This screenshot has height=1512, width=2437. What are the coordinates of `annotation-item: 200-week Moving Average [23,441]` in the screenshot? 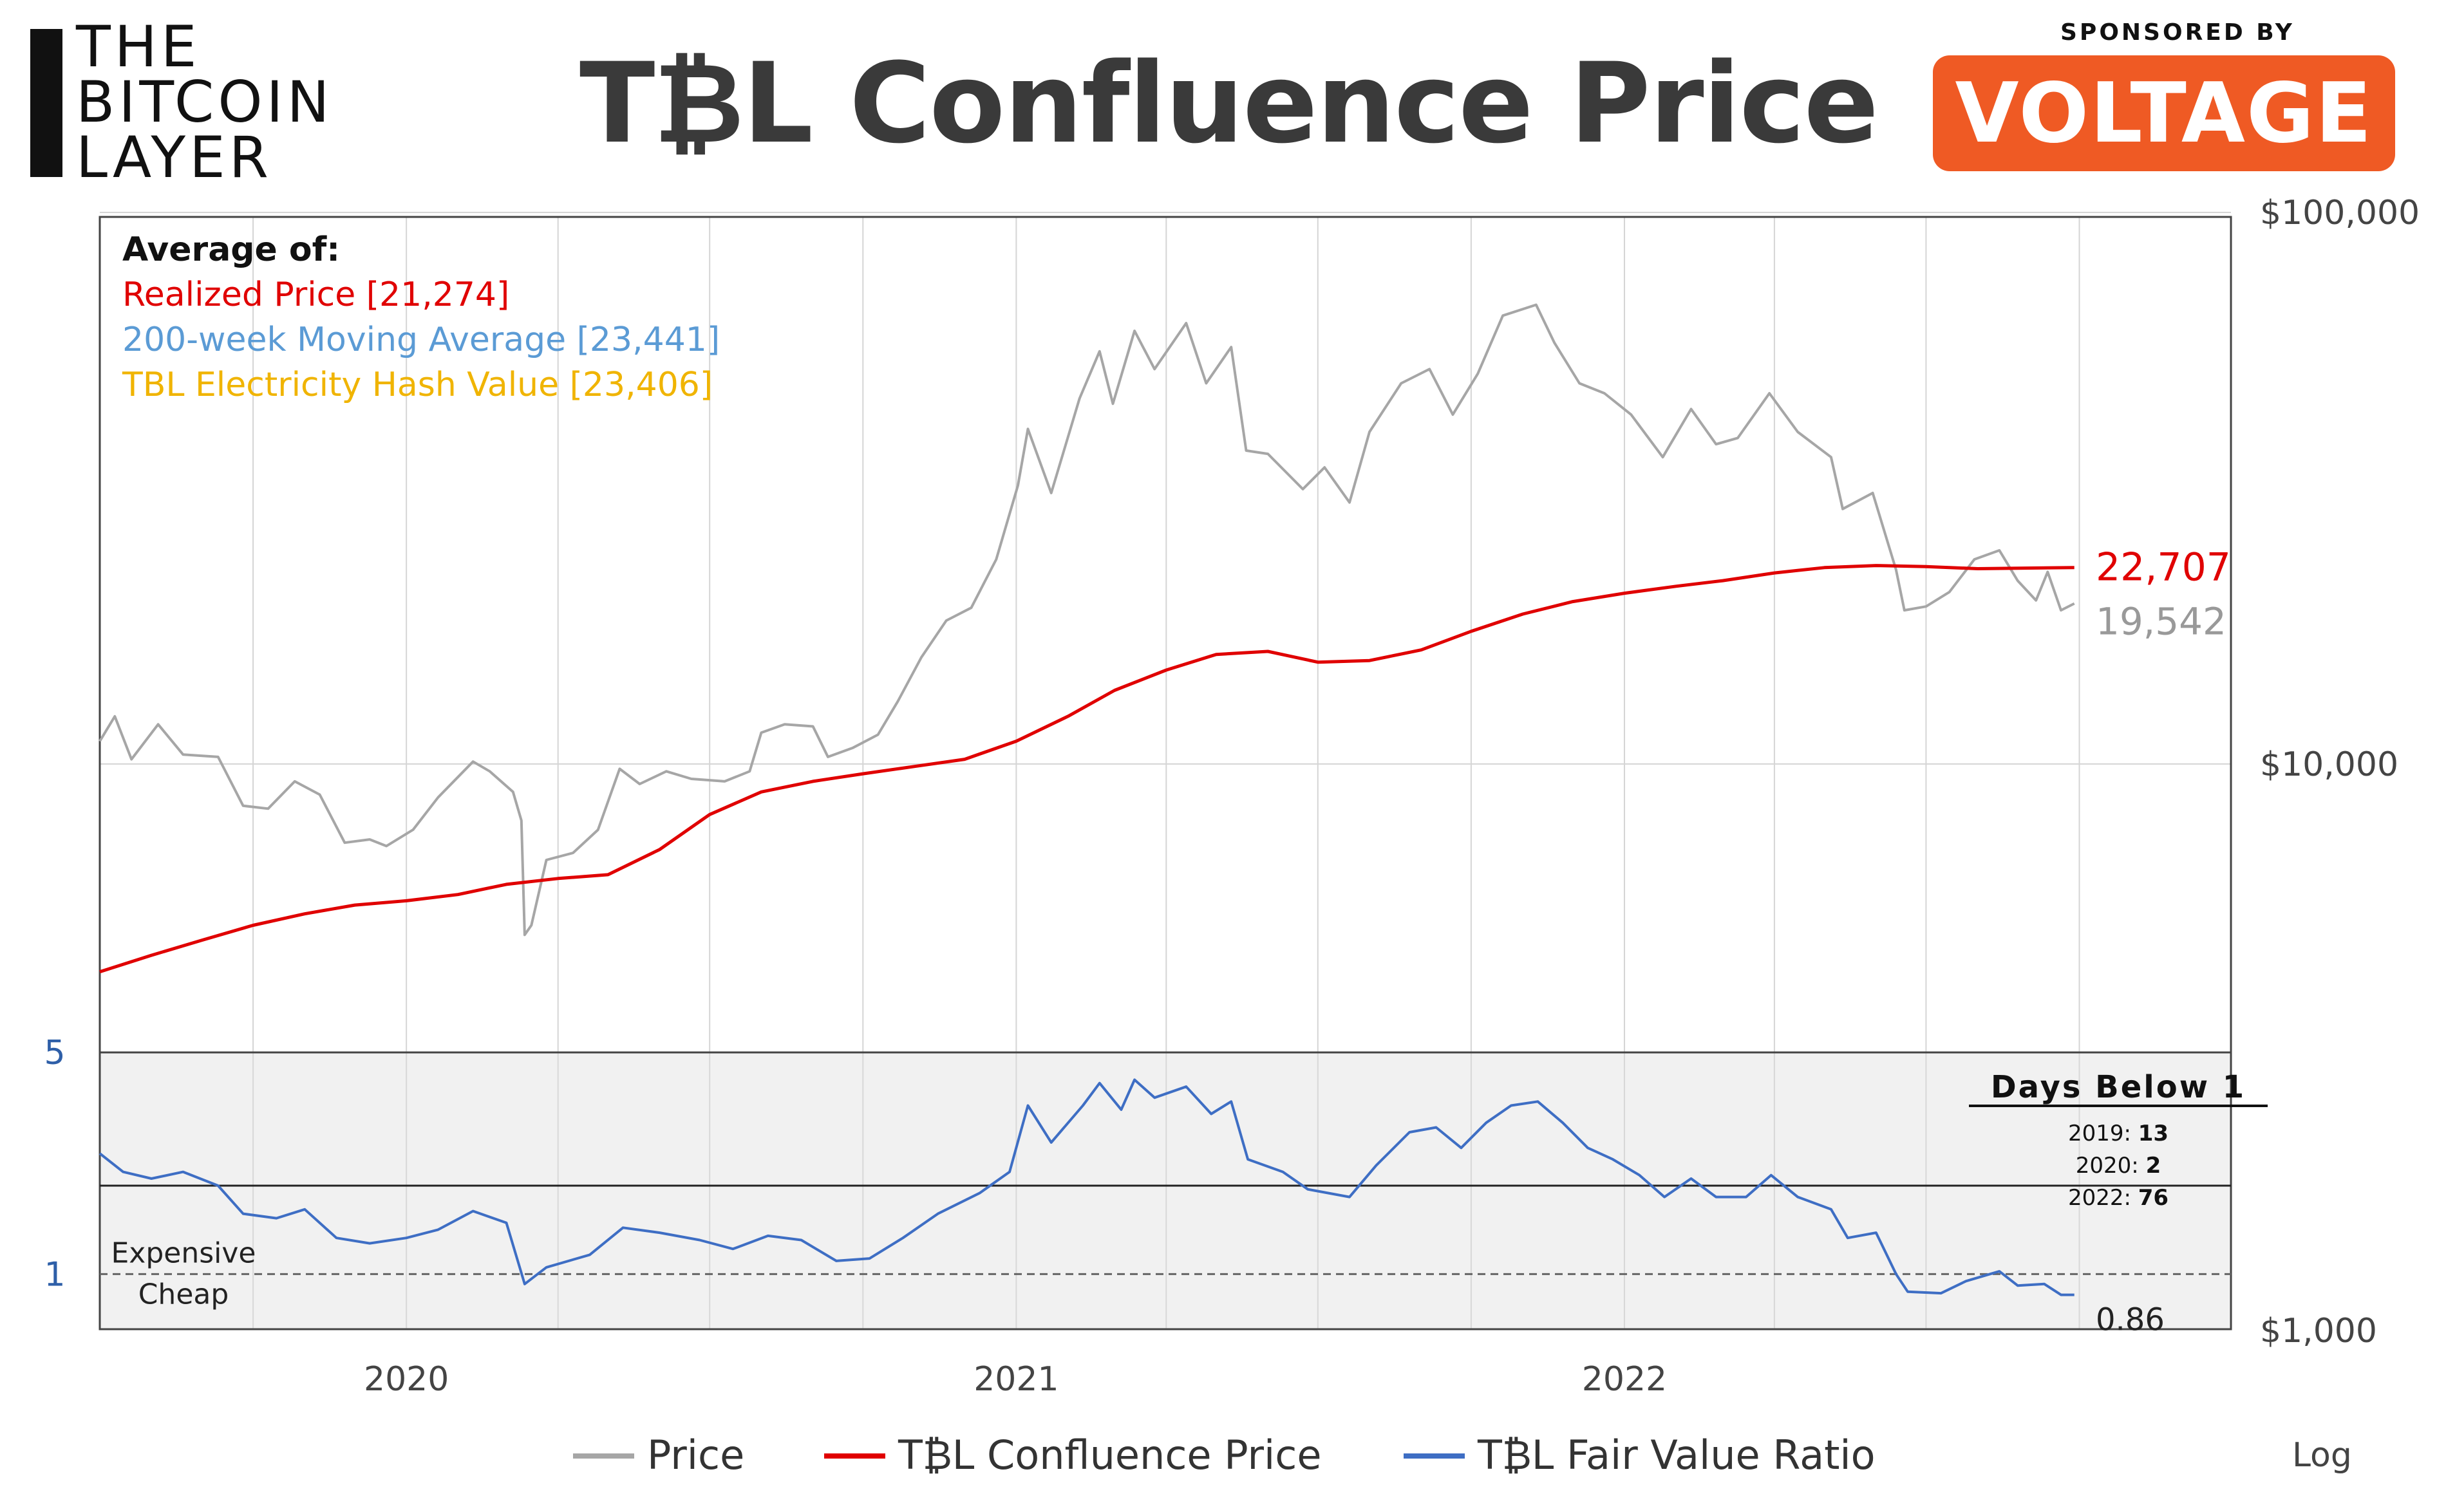 It's located at (421, 340).